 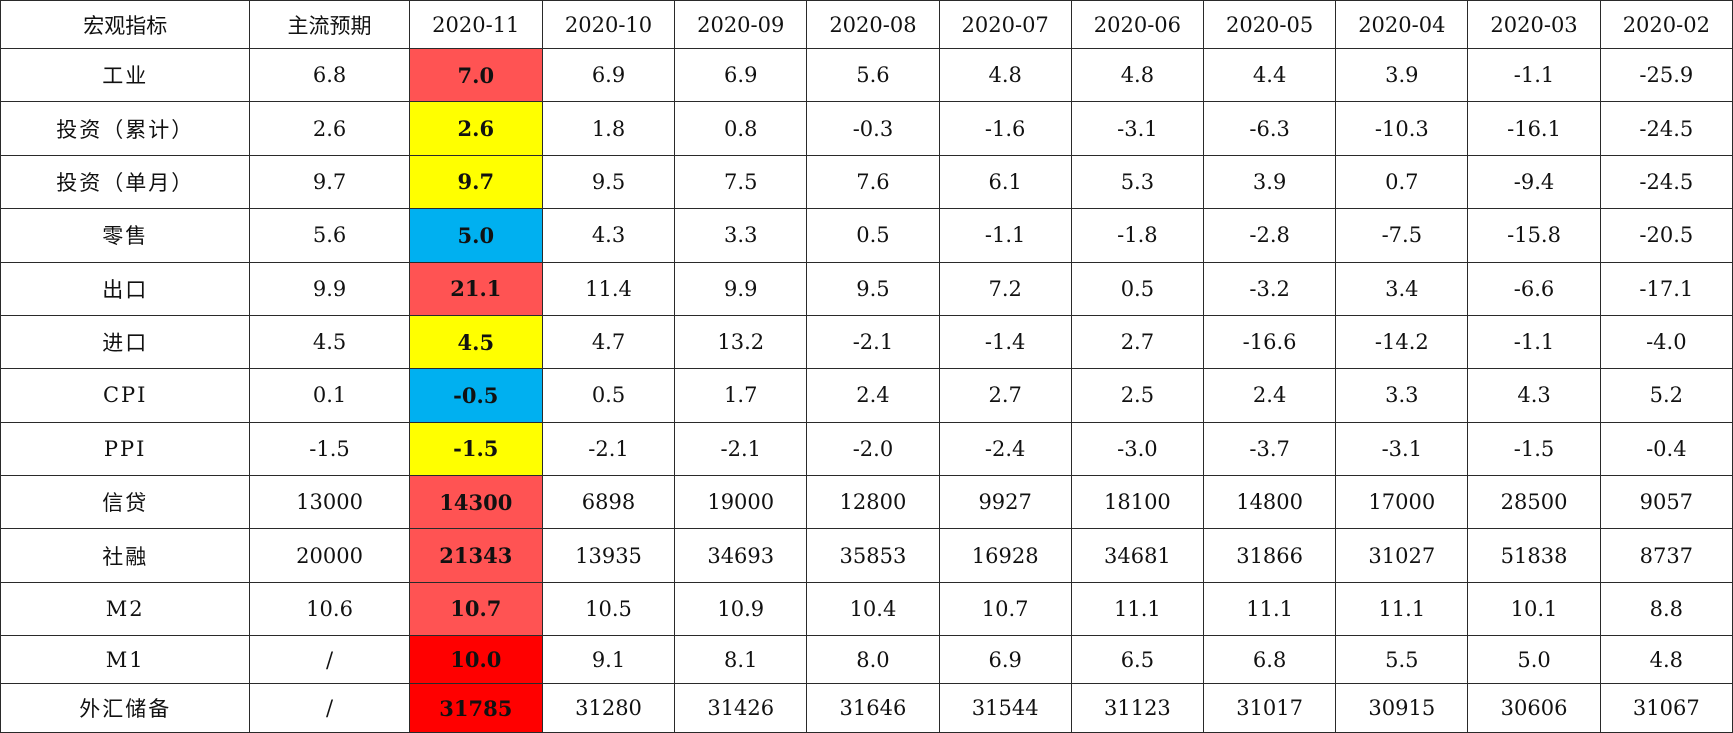 What do you see at coordinates (1666, 555) in the screenshot?
I see `history-cell: 8737` at bounding box center [1666, 555].